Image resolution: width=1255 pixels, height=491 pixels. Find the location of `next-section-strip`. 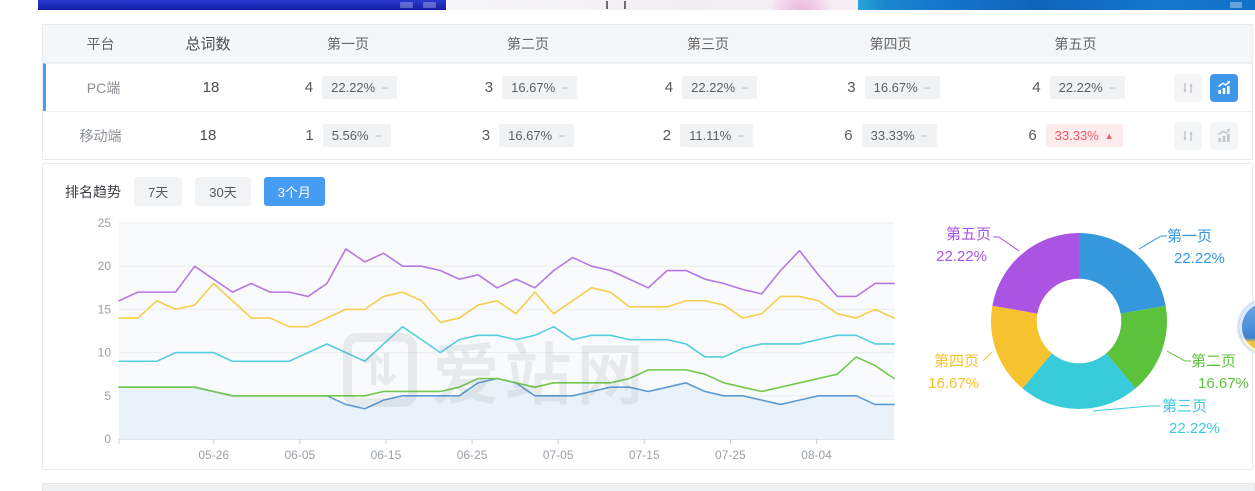

next-section-strip is located at coordinates (648, 487).